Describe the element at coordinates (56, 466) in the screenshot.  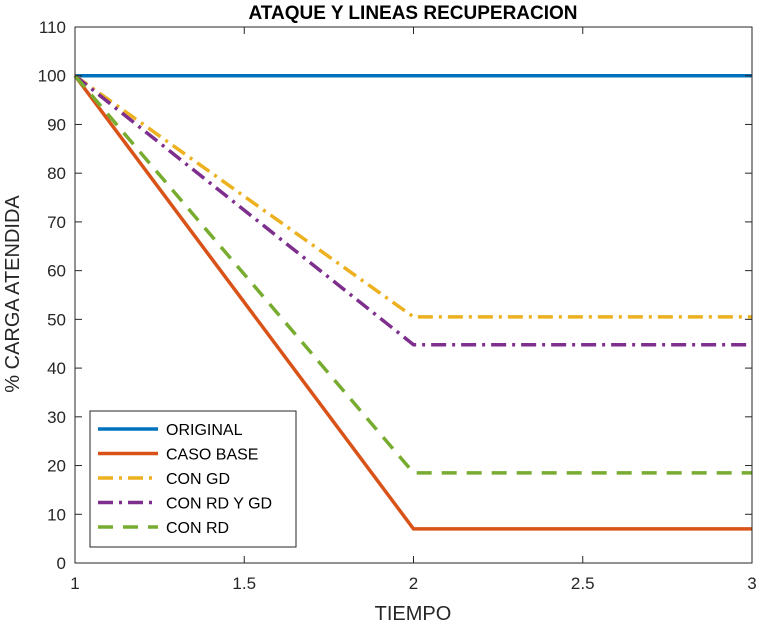
I see `y-tick-label: 20` at that location.